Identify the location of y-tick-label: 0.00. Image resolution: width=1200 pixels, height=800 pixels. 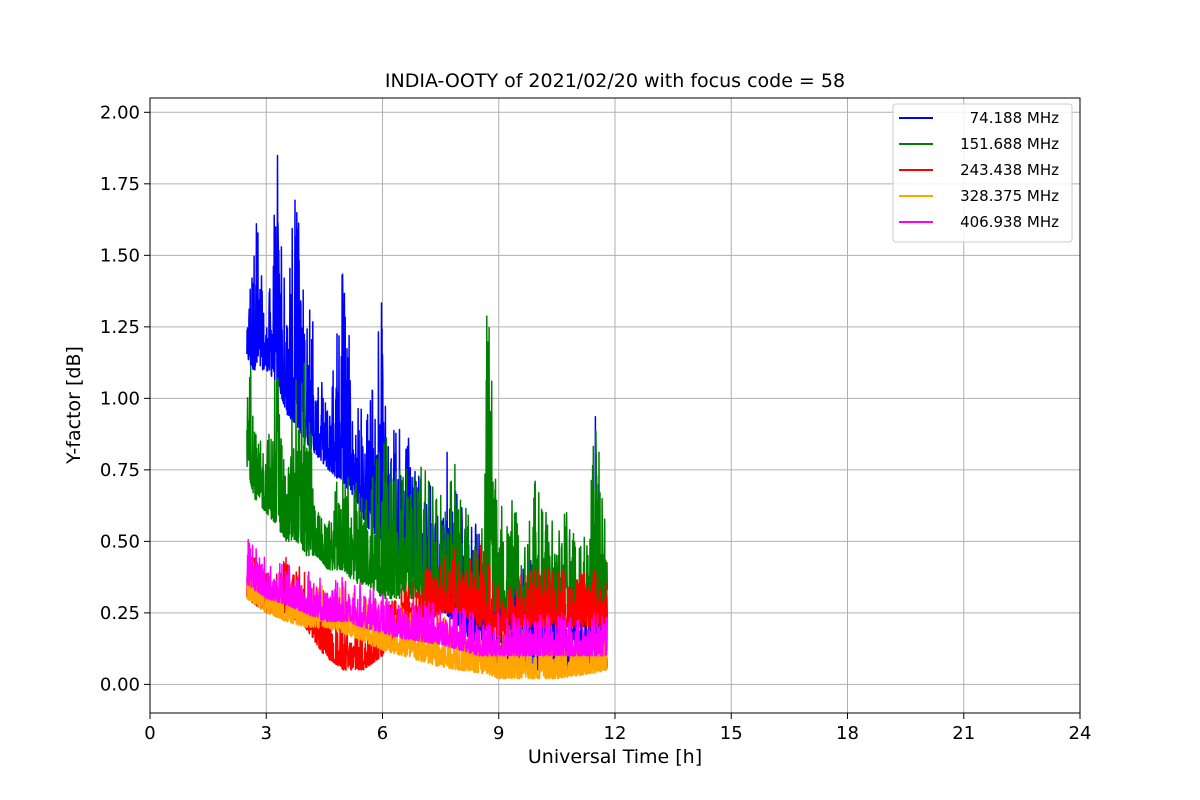
(120, 684).